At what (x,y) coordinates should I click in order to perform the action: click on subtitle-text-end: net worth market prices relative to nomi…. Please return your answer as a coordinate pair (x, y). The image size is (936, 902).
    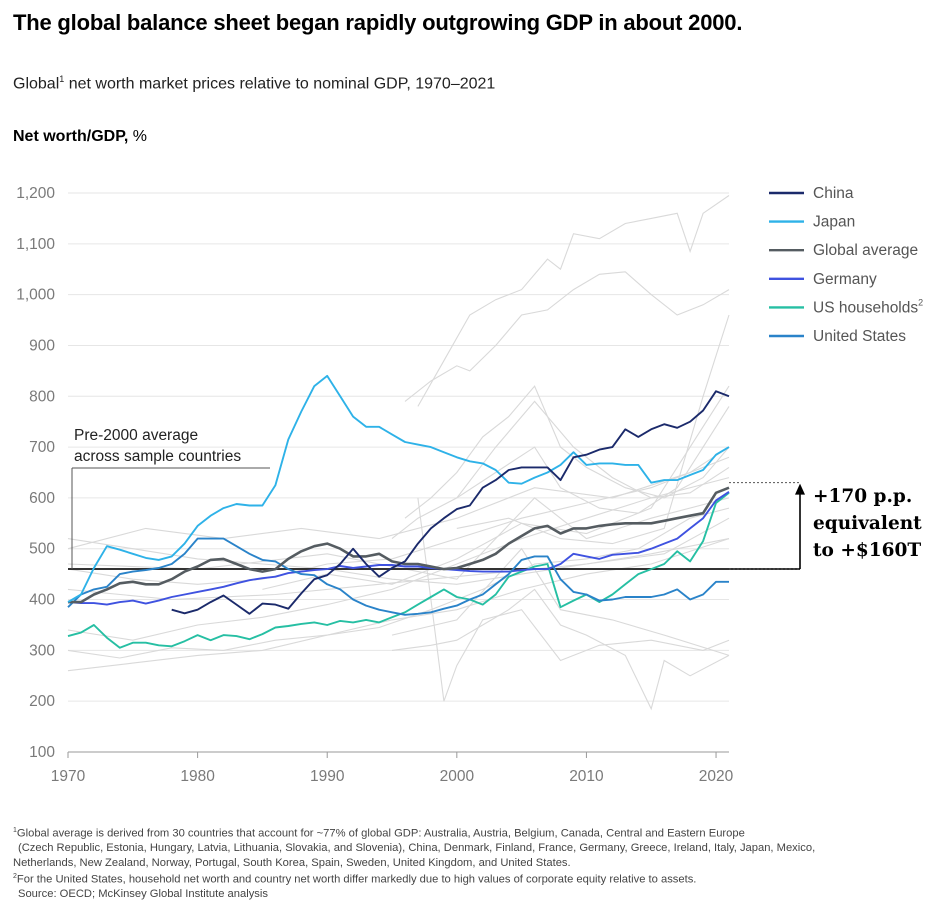
    Looking at the image, I should click on (280, 84).